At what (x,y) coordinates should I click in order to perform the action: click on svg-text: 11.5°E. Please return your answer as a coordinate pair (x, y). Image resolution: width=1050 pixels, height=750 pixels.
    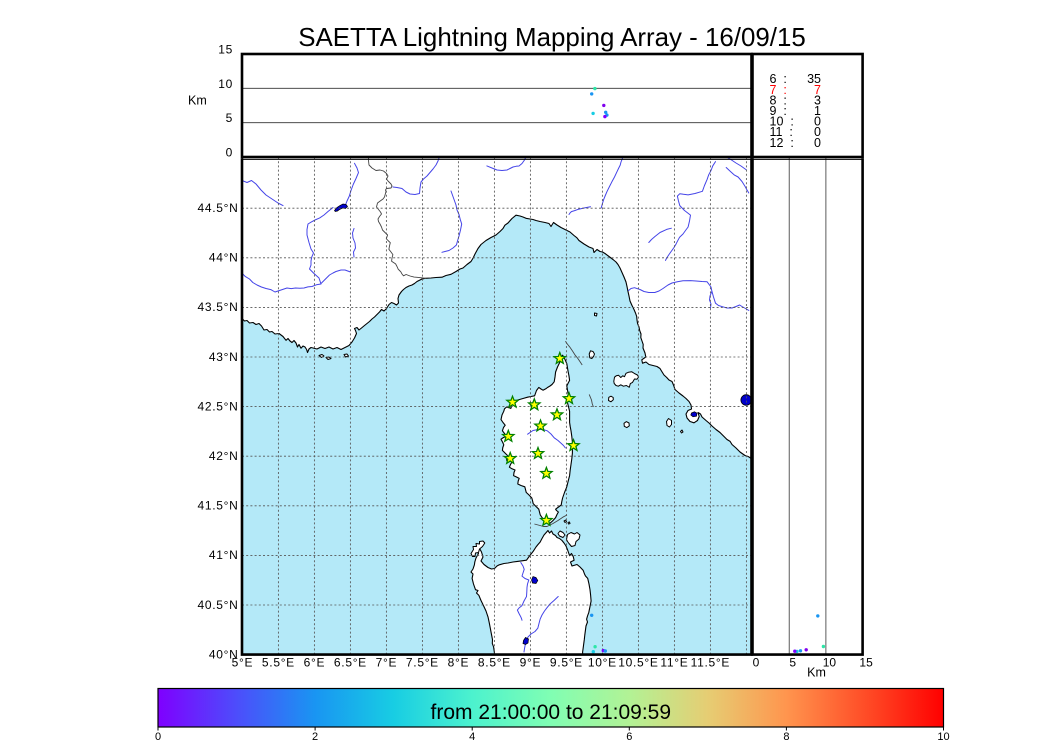
    Looking at the image, I should click on (710, 663).